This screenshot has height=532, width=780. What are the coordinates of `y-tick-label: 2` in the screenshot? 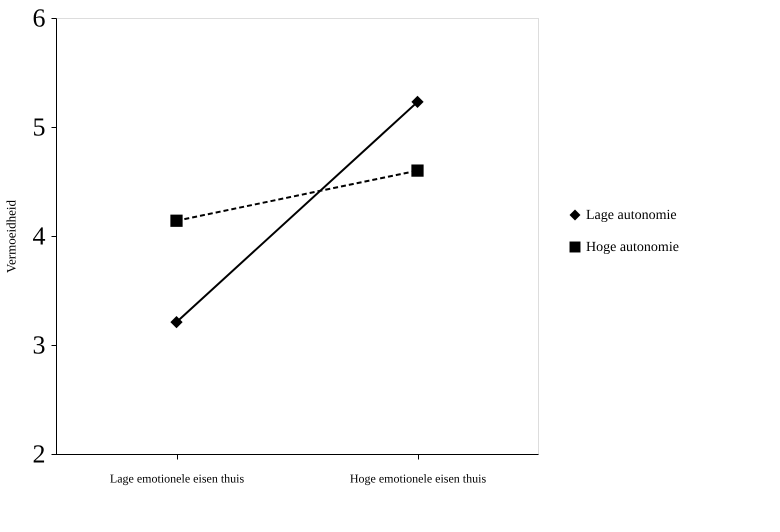 It's located at (39, 454).